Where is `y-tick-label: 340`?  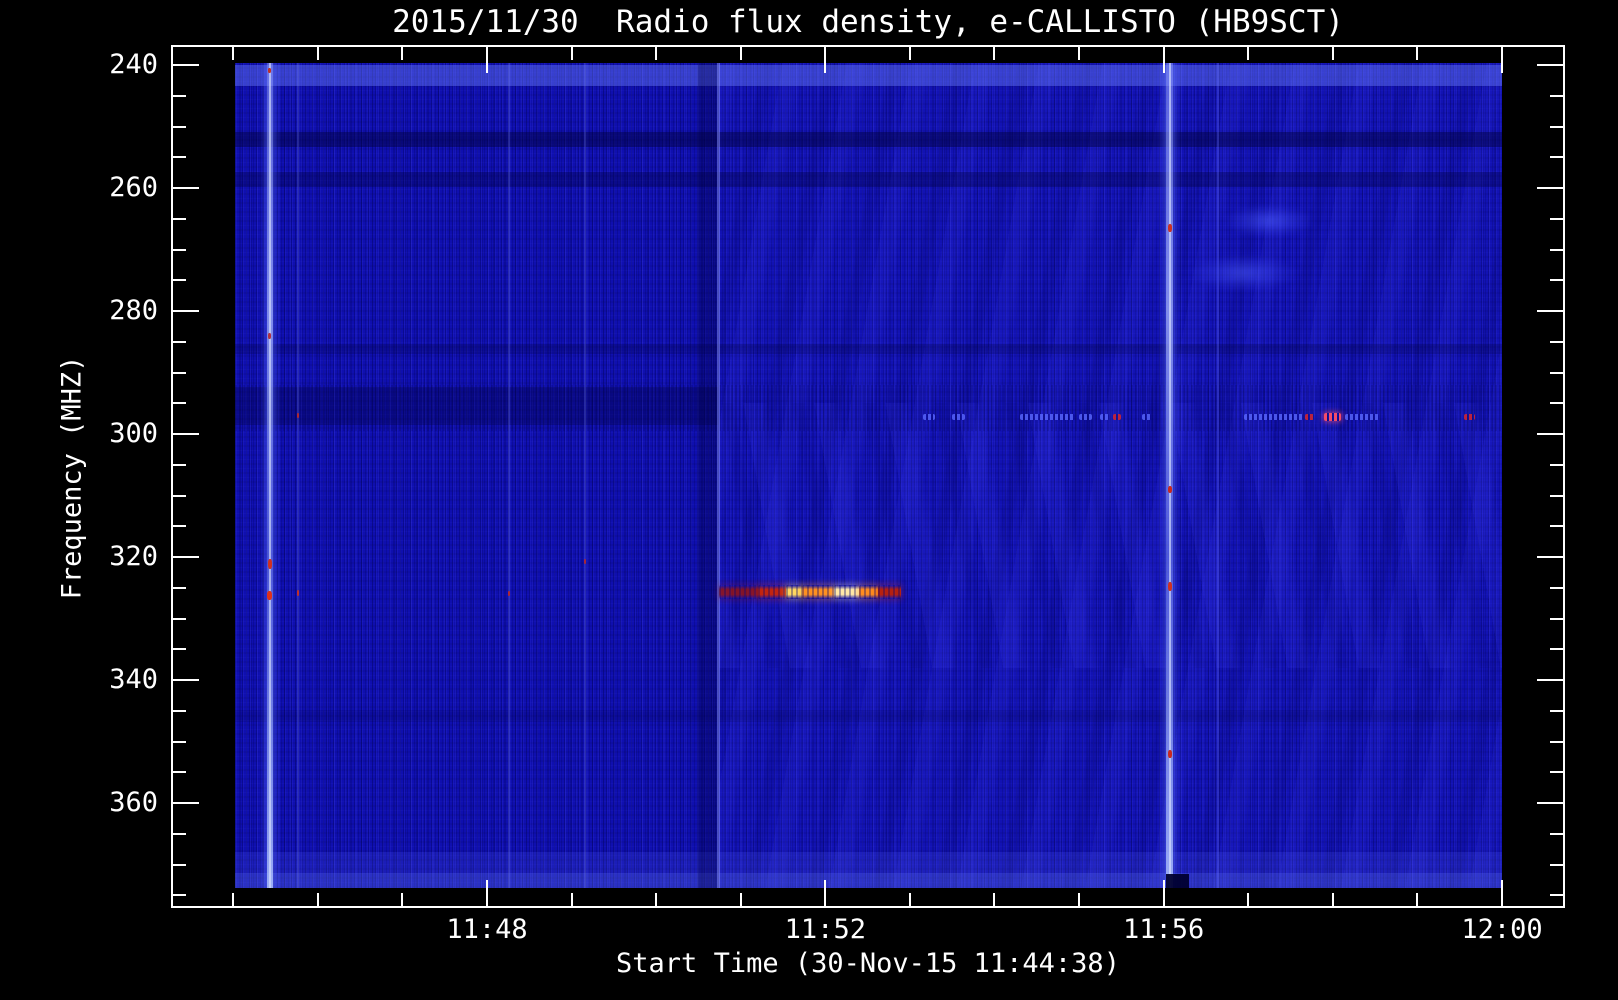 y-tick-label: 340 is located at coordinates (133, 679).